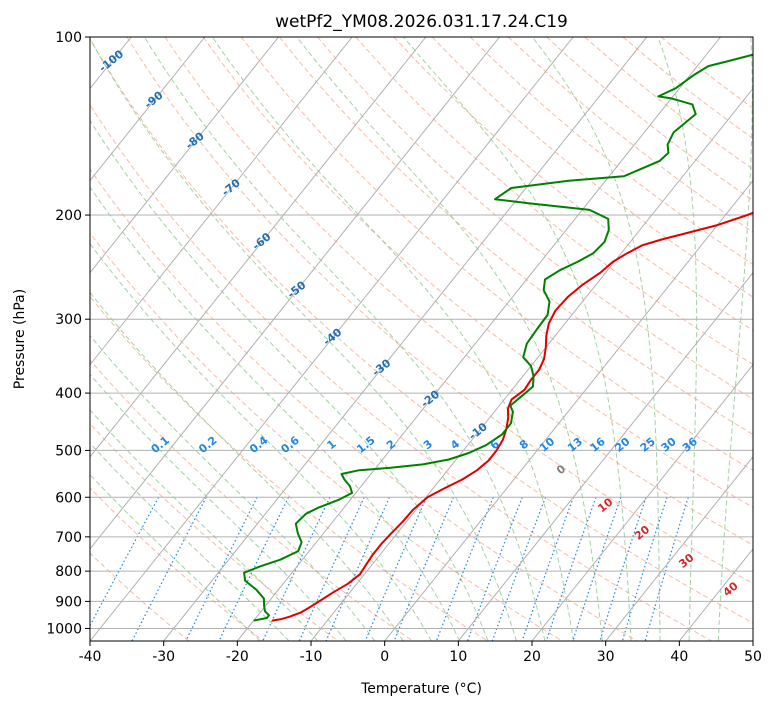 This screenshot has width=775, height=708. I want to click on x-tick-label: -40, so click(90, 657).